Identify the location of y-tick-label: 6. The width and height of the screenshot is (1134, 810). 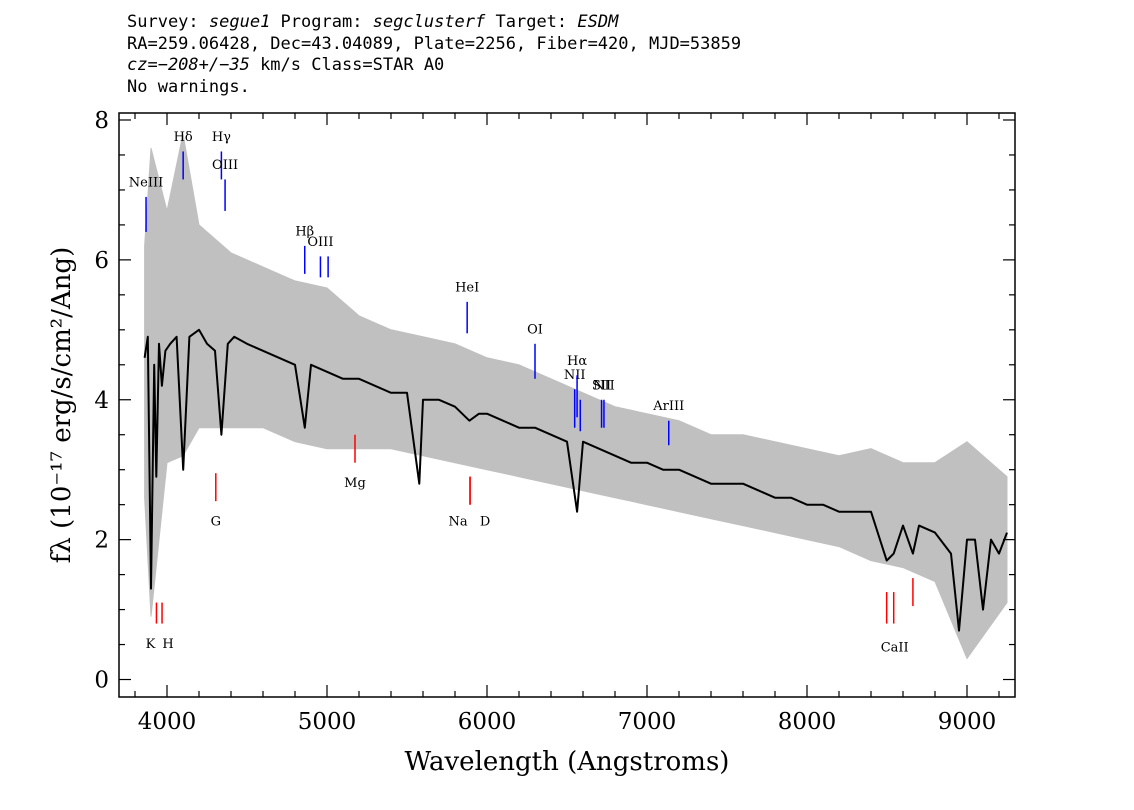
(101, 261).